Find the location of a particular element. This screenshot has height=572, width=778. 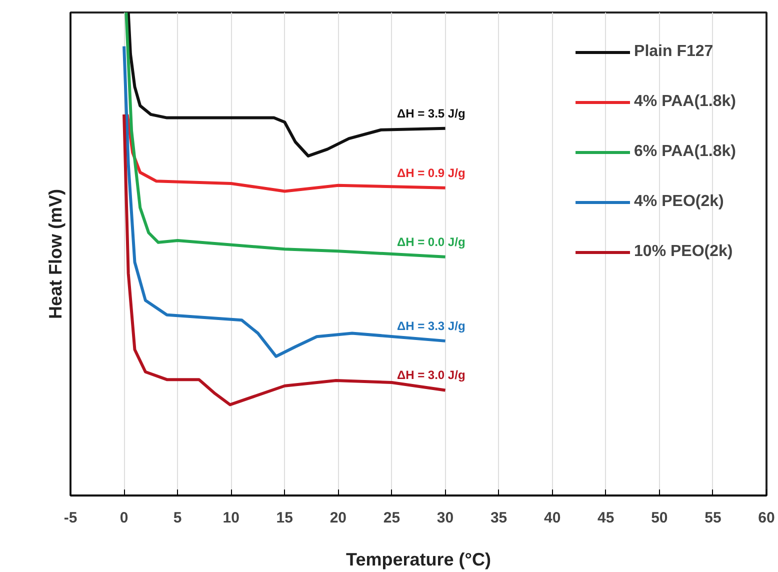

y-axis-title: Heat Flow (mV) is located at coordinates (56, 254).